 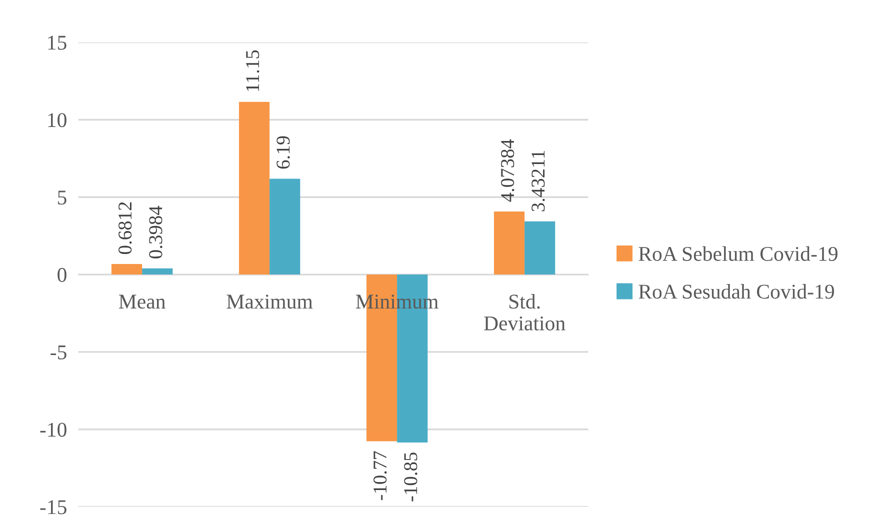 I want to click on y-tick-label: 0, so click(x=62, y=275).